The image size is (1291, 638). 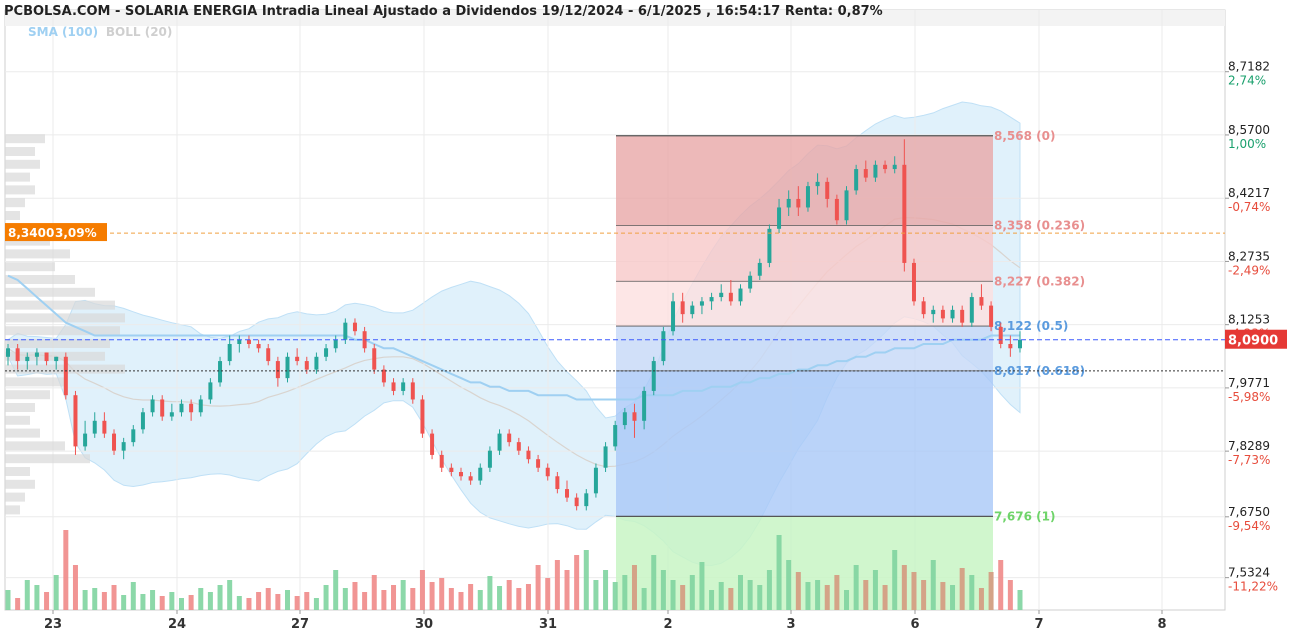 What do you see at coordinates (76, 233) in the screenshot?
I see `reference-tag-pct: 3,09%` at bounding box center [76, 233].